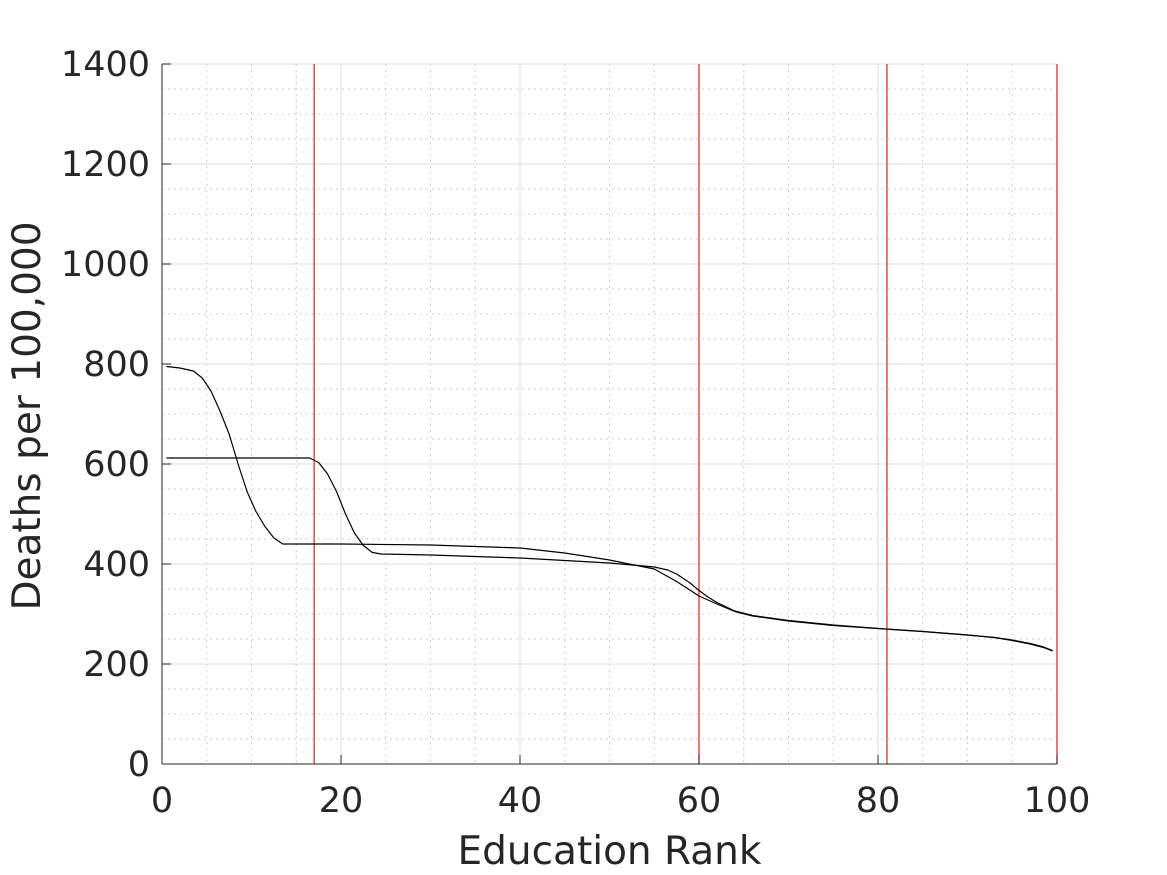 This screenshot has width=1167, height=875. Describe the element at coordinates (116, 665) in the screenshot. I see `y-tick-label: 200` at that location.